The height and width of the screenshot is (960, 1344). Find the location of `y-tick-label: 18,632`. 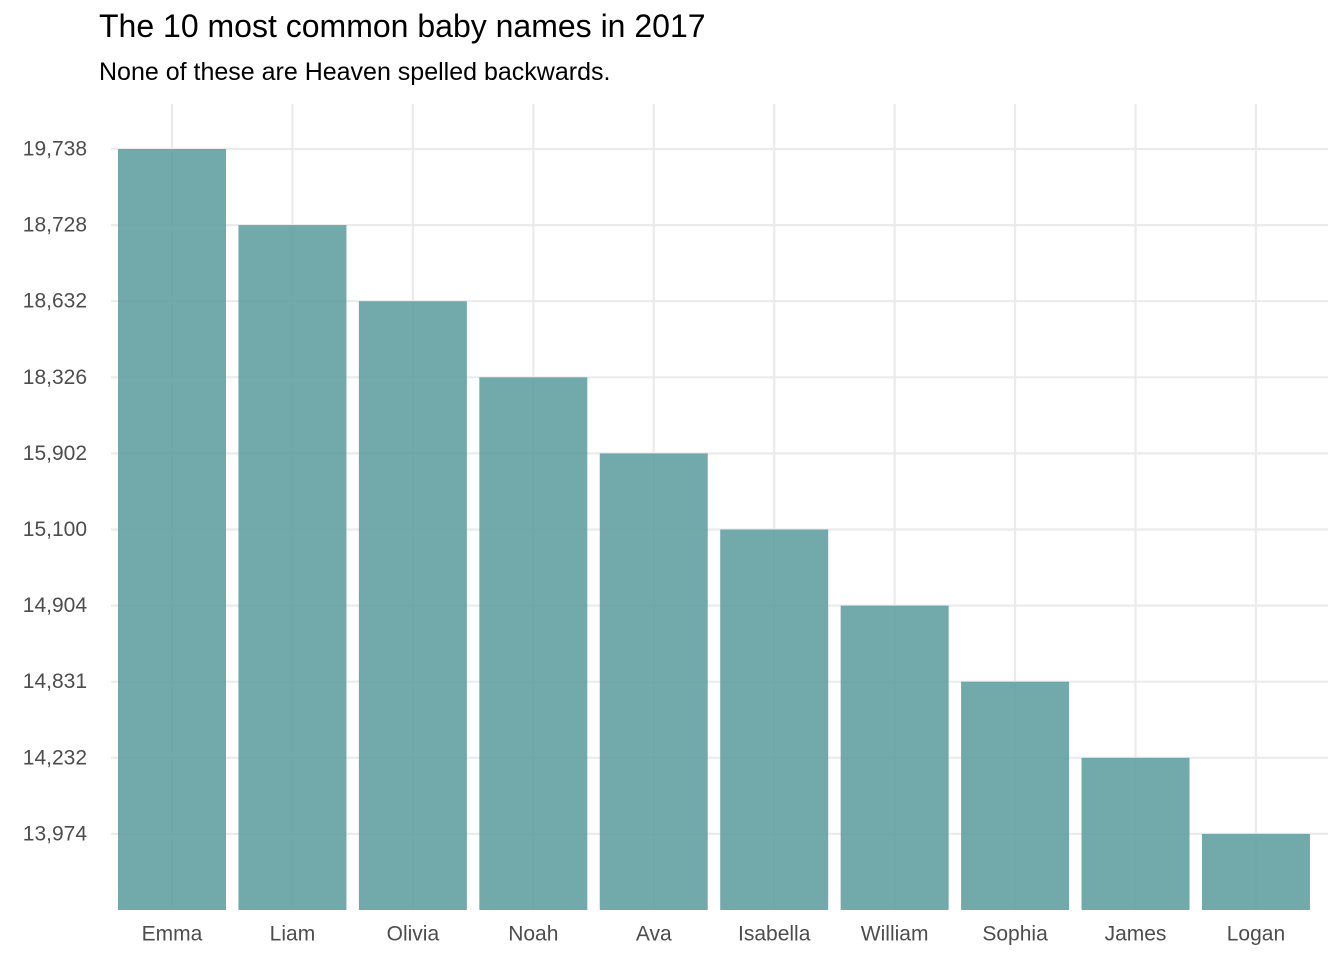

y-tick-label: 18,632 is located at coordinates (55, 301).